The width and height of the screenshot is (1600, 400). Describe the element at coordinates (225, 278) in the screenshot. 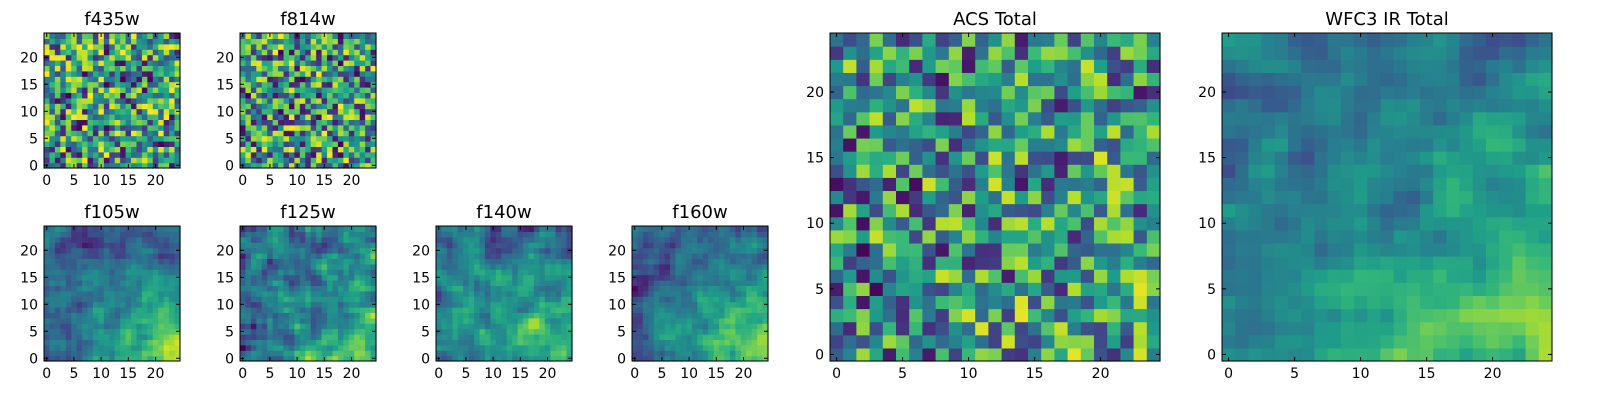

I see `y-tick-label: 15` at that location.